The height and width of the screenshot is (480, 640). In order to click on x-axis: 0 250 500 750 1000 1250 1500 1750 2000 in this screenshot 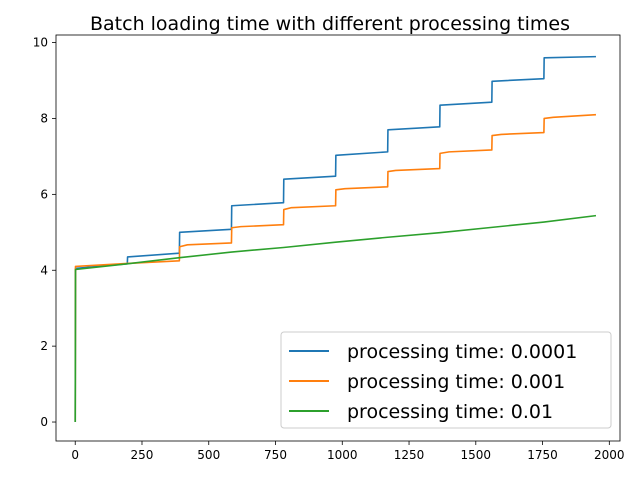, I will do `click(348, 451)`.